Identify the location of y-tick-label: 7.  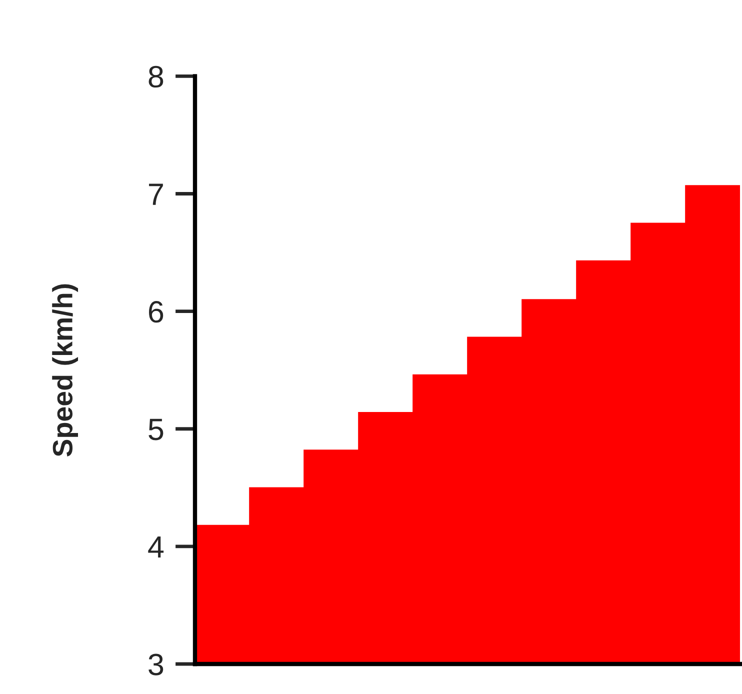
(156, 194).